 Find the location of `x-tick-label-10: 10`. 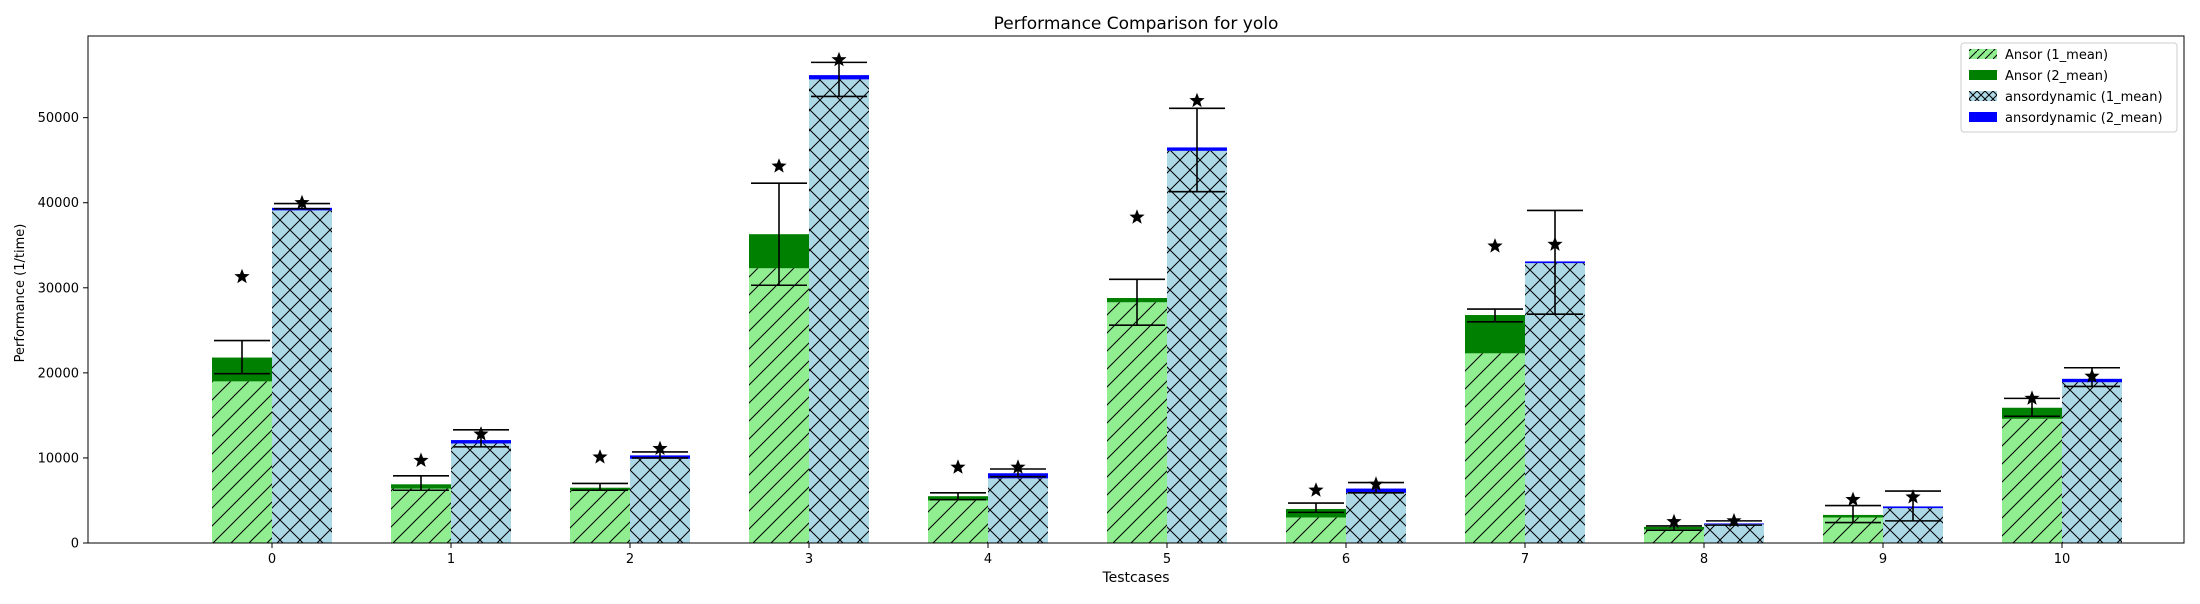

x-tick-label-10: 10 is located at coordinates (2062, 559).